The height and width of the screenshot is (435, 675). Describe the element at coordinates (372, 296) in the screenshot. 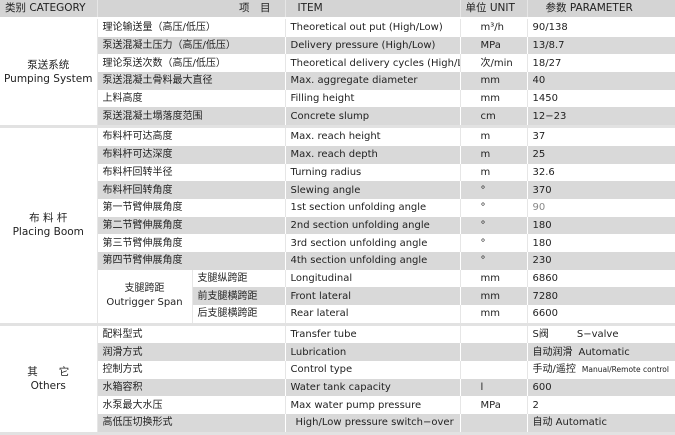

I see `item-en: Front lateral` at that location.